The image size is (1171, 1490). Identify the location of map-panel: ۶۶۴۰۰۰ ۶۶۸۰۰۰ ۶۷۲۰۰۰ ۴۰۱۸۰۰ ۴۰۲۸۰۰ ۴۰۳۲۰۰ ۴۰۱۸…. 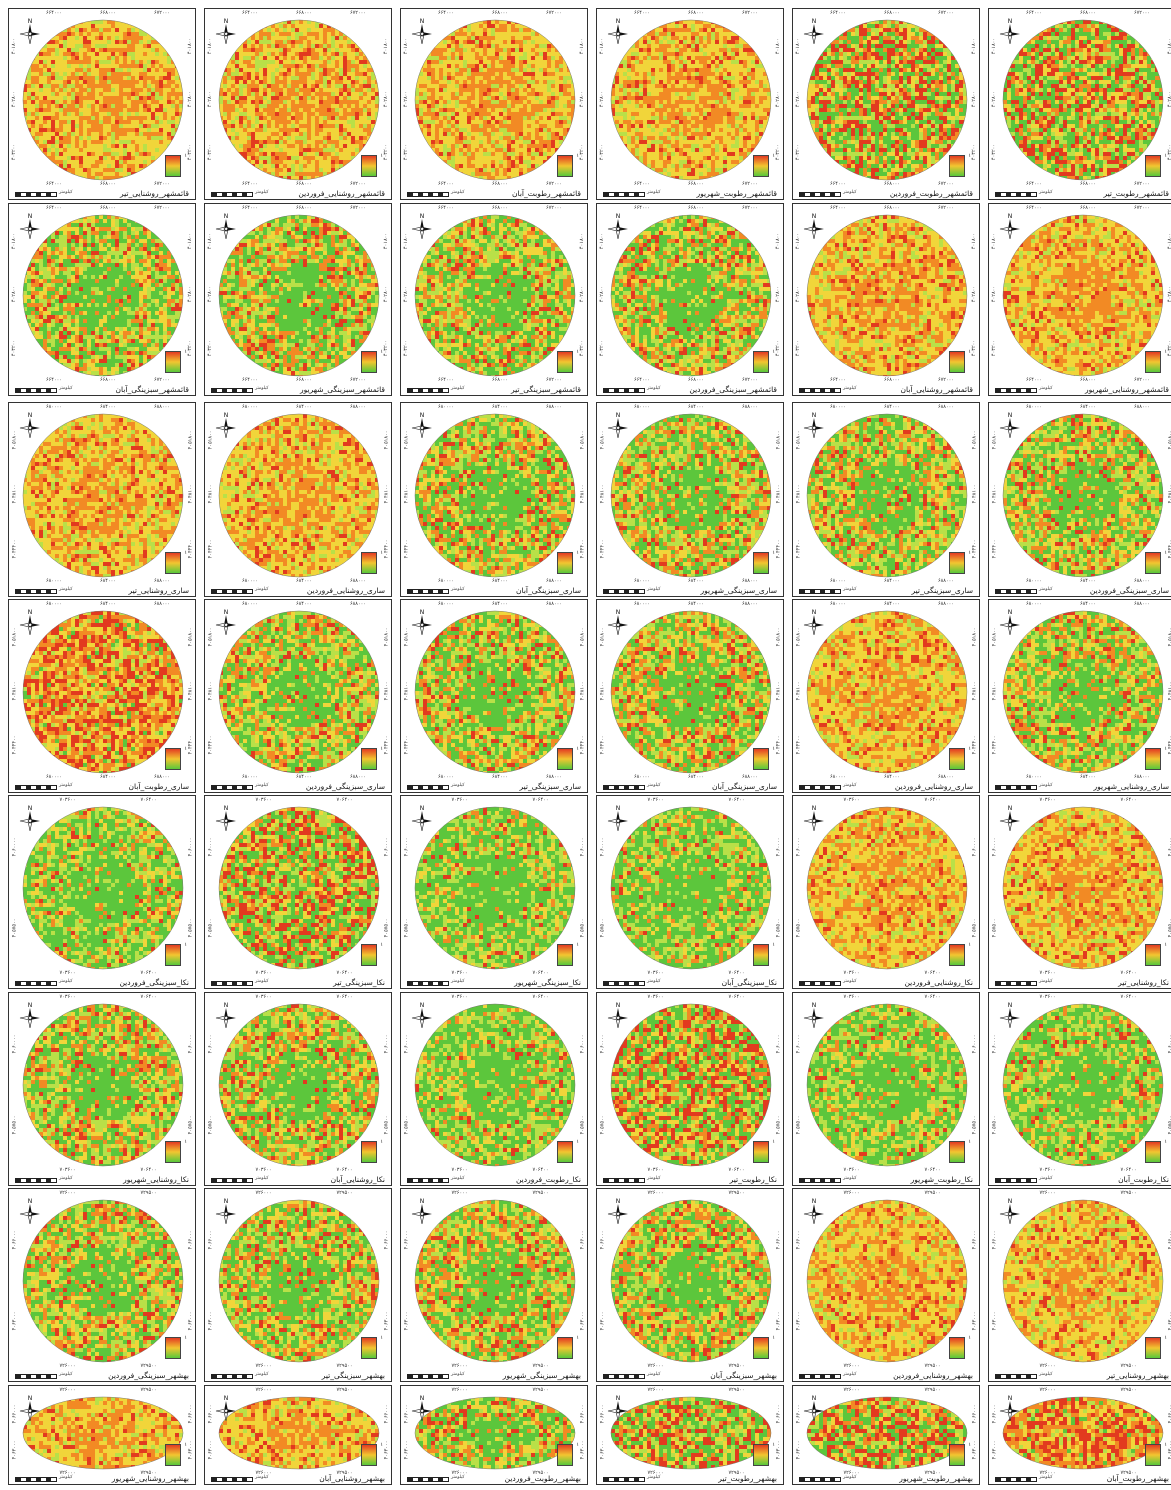
(494, 299).